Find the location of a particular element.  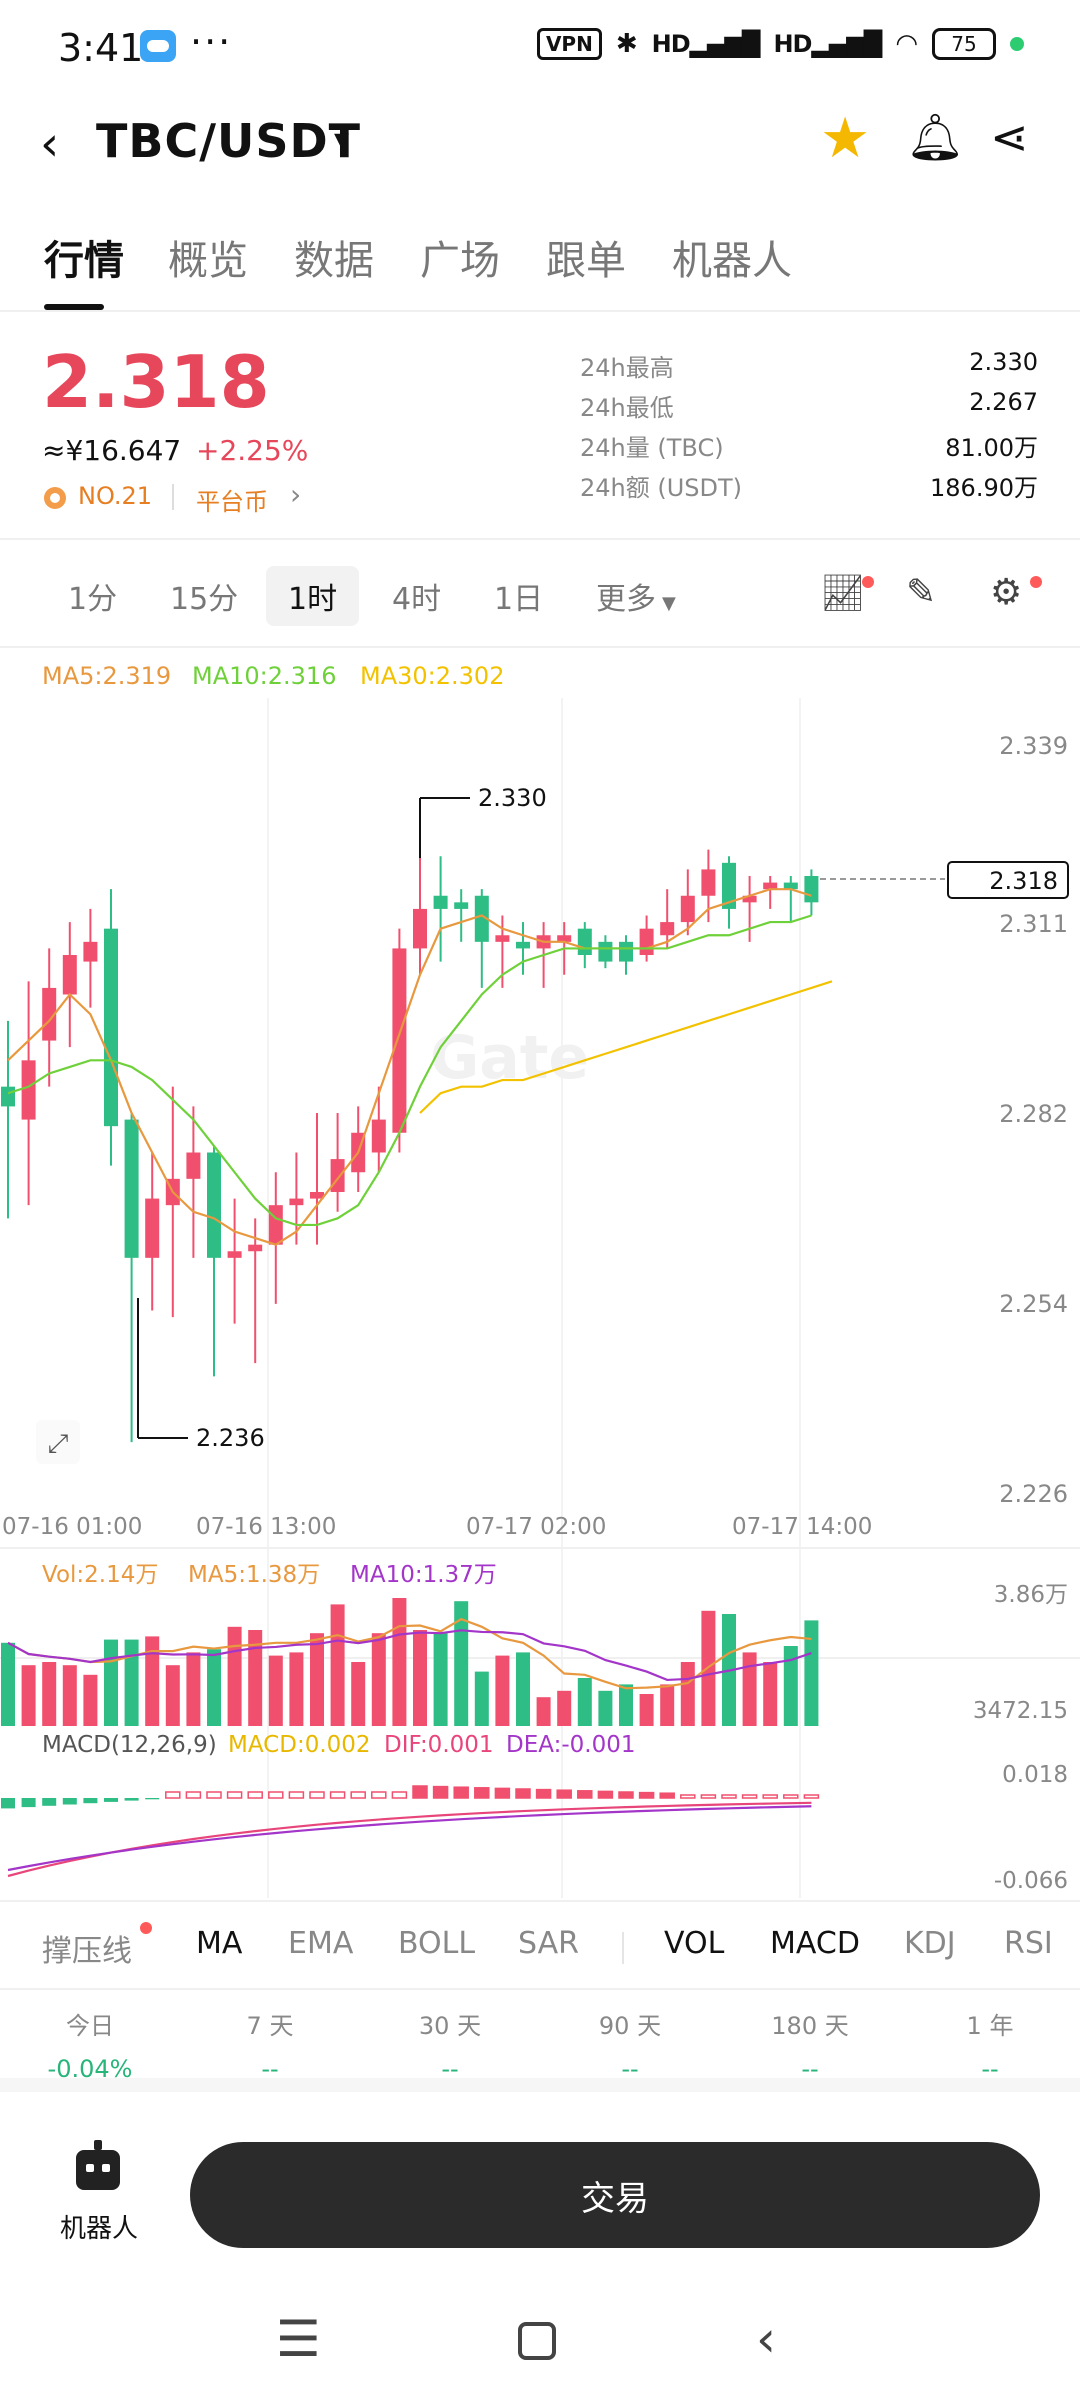

bluetooth-icon: ✱ is located at coordinates (626, 44).